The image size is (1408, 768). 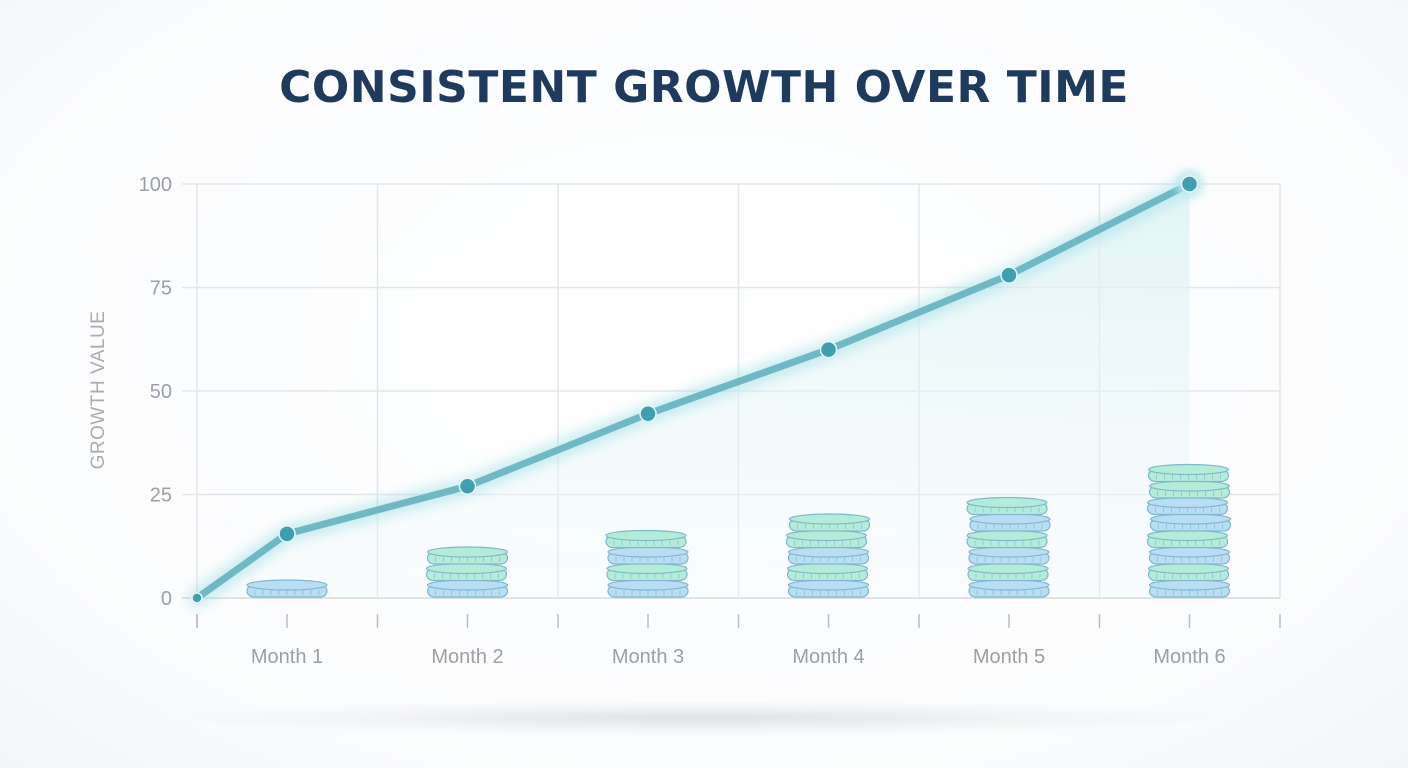 What do you see at coordinates (1009, 657) in the screenshot?
I see `x-tick-label: Month 5` at bounding box center [1009, 657].